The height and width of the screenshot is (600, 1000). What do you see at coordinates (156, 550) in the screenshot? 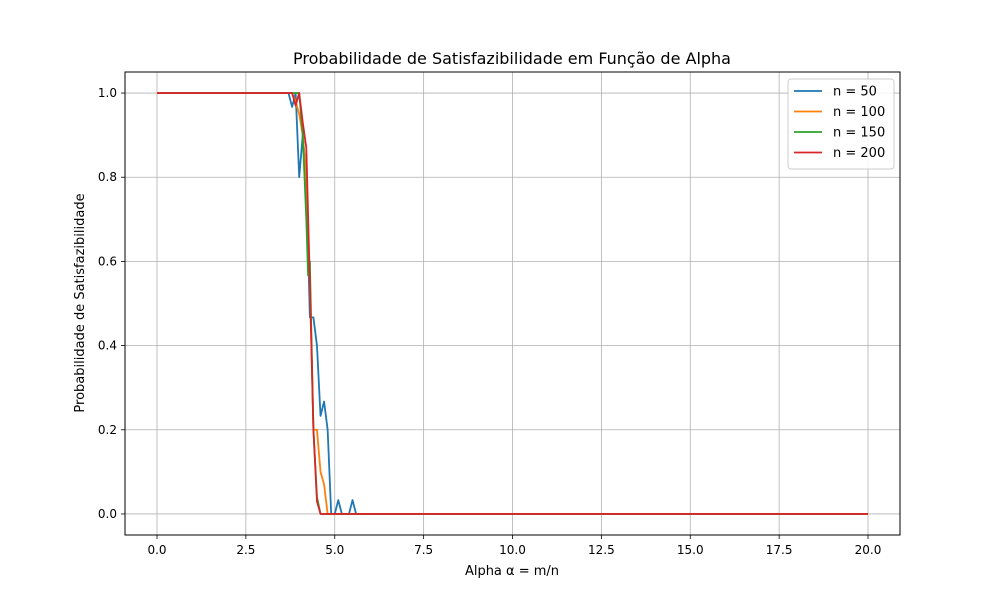
I see `x-tick-label: 0.0` at bounding box center [156, 550].